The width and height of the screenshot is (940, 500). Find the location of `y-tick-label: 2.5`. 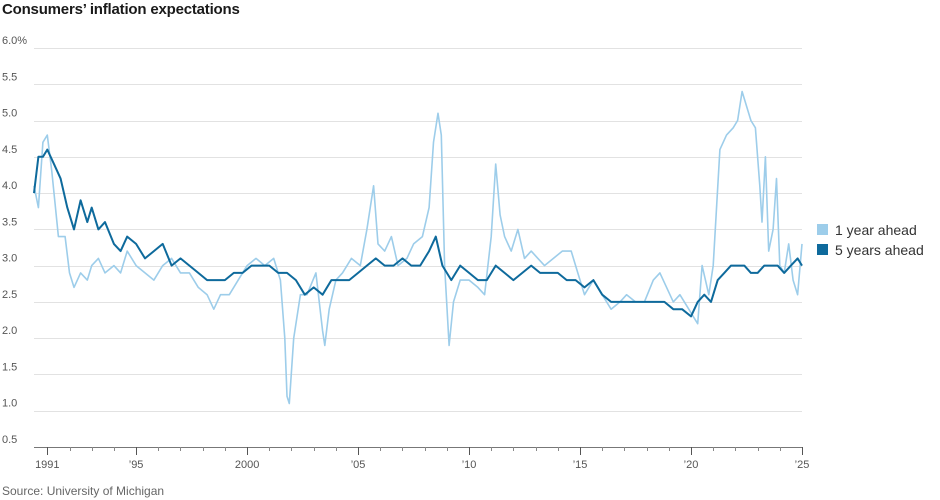

y-tick-label: 2.5 is located at coordinates (9, 295).